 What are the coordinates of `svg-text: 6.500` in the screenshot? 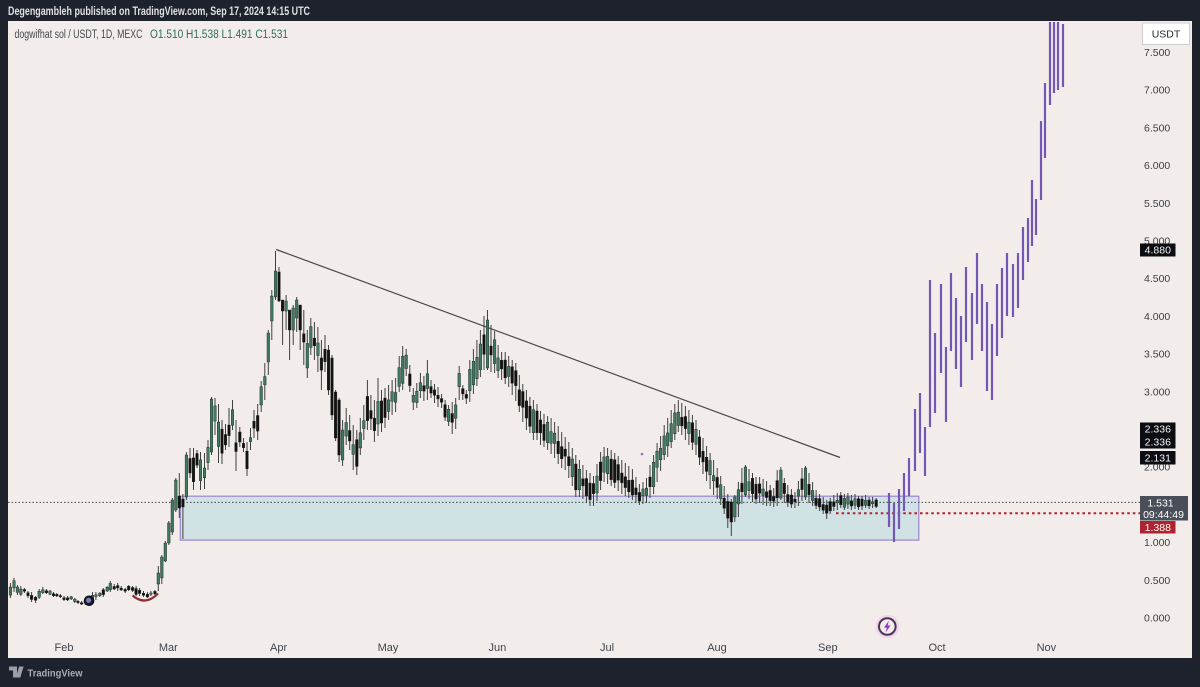 It's located at (1157, 128).